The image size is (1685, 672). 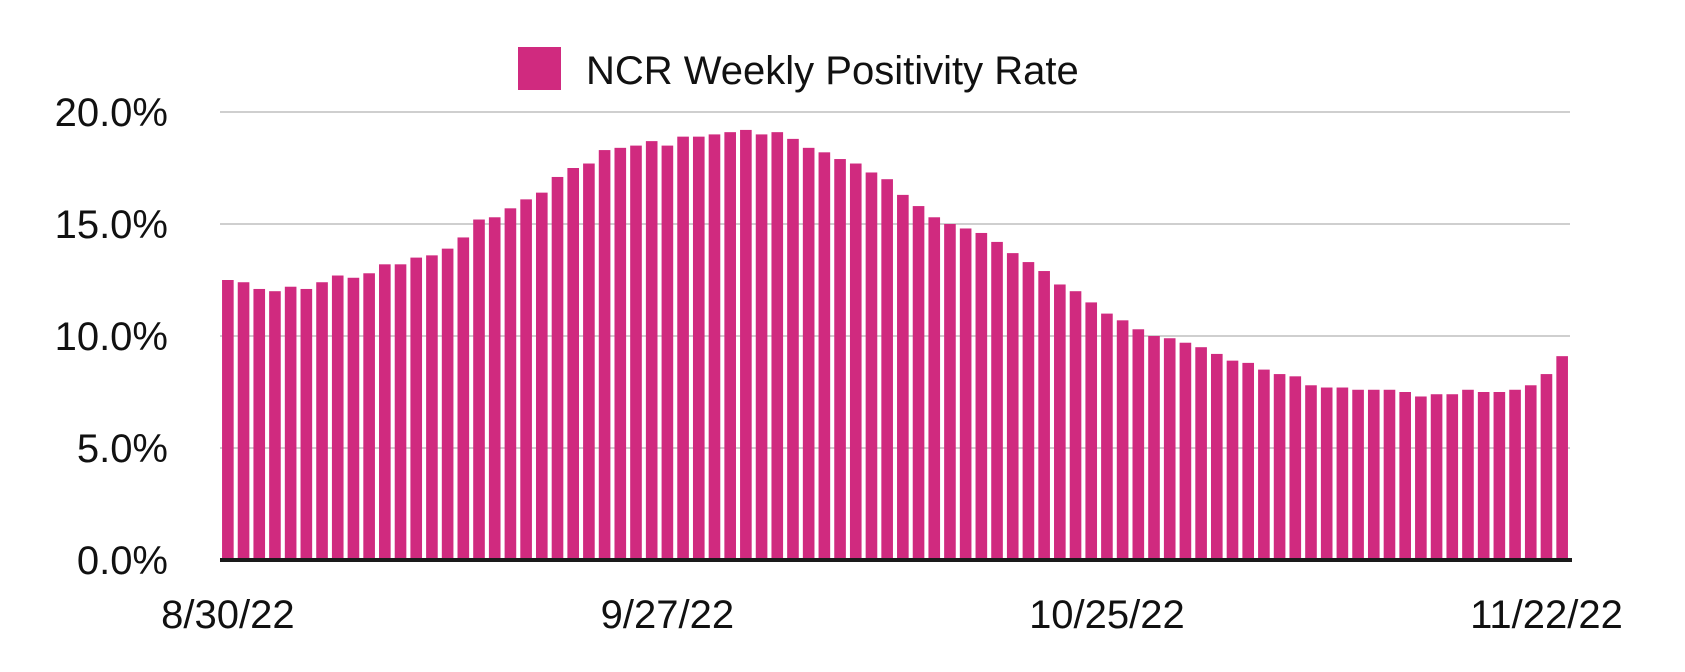 I want to click on y-tick-label: 10.0%, so click(x=111, y=337).